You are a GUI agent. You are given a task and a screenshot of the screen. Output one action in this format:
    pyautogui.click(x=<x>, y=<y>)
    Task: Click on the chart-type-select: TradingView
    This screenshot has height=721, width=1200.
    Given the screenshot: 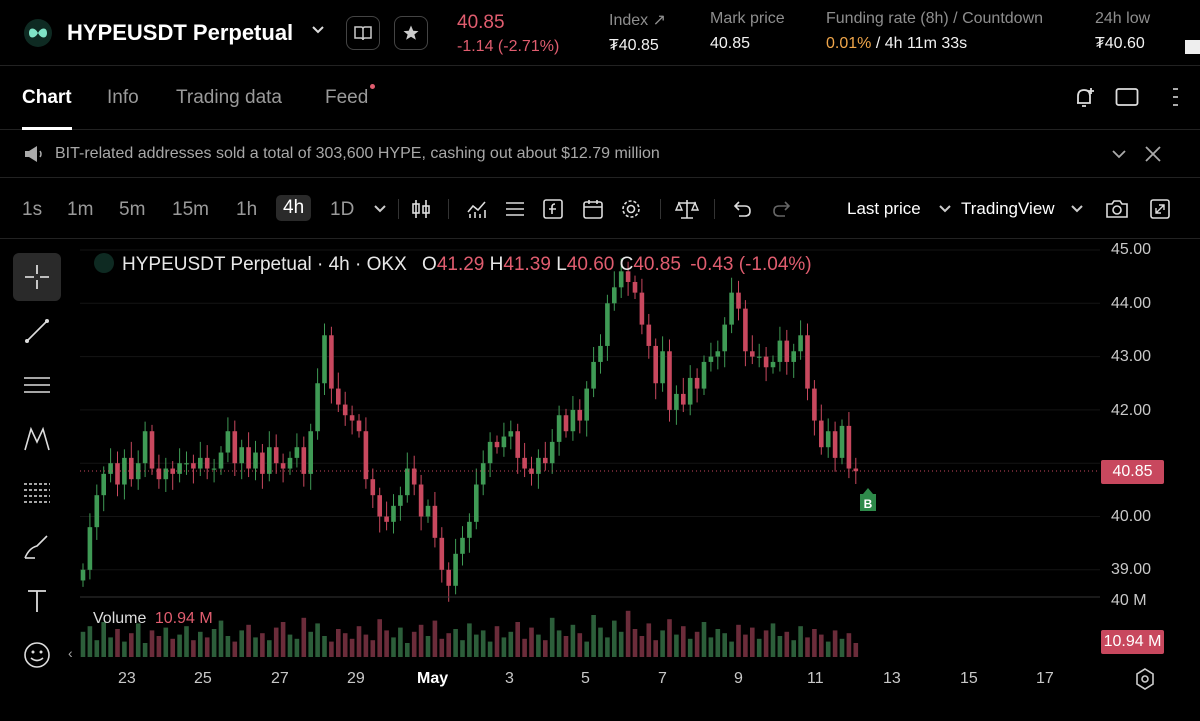 What is the action you would take?
    pyautogui.click(x=1008, y=208)
    